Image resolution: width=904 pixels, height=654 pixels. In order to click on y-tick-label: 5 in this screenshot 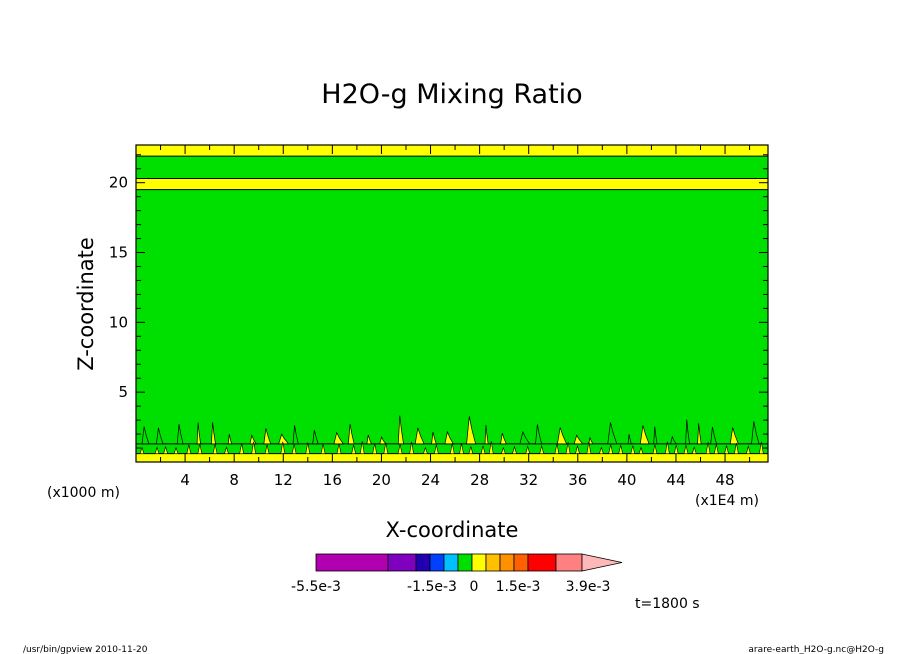, I will do `click(123, 392)`.